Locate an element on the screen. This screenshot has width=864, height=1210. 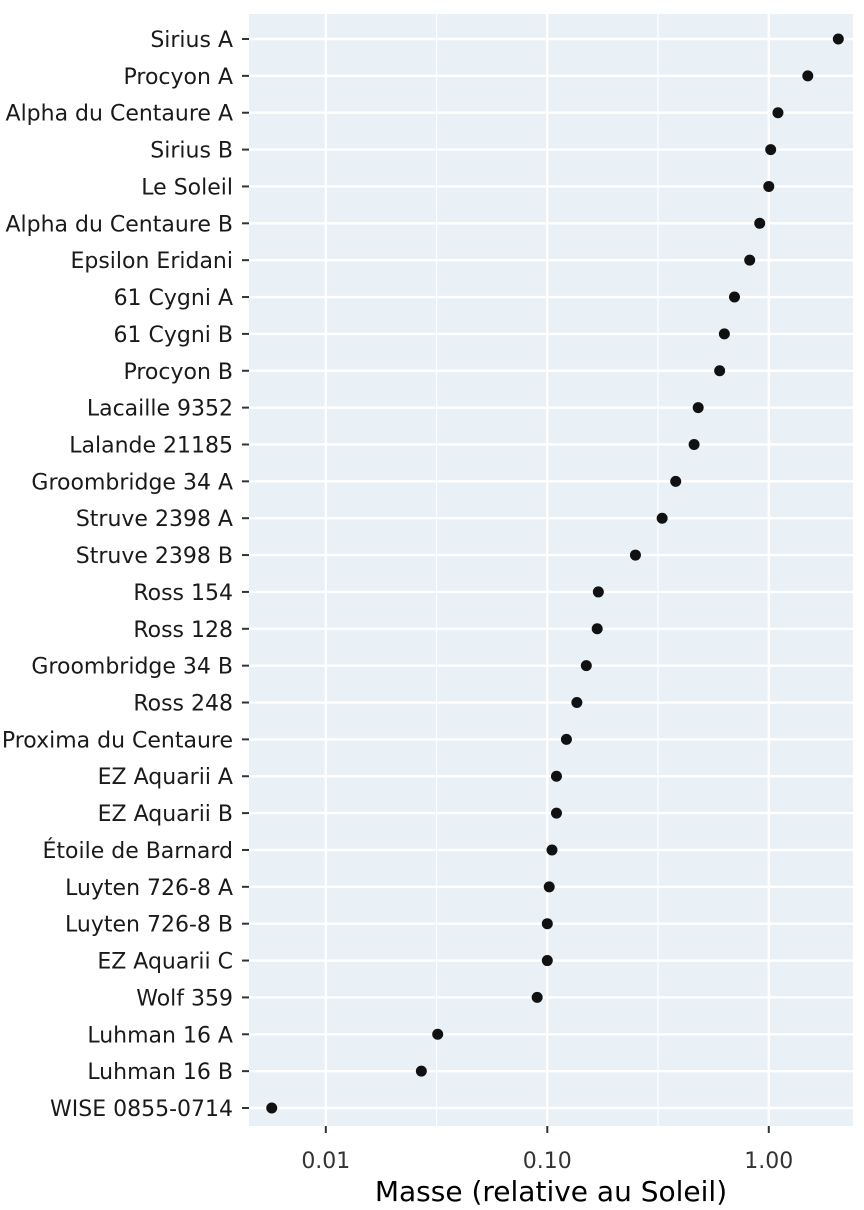
y-tick-label: Groombridge 34 B is located at coordinates (132, 667).